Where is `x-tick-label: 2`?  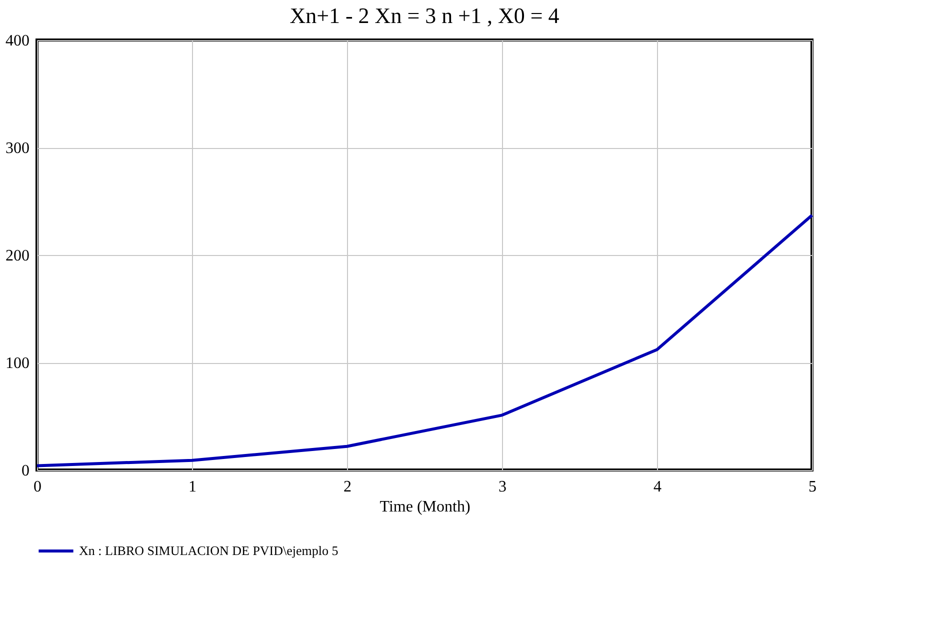 x-tick-label: 2 is located at coordinates (348, 487).